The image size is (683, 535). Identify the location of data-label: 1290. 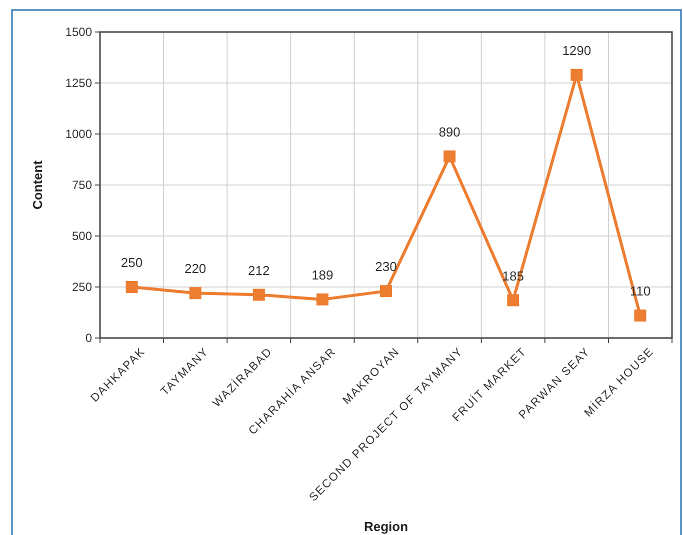
(577, 50).